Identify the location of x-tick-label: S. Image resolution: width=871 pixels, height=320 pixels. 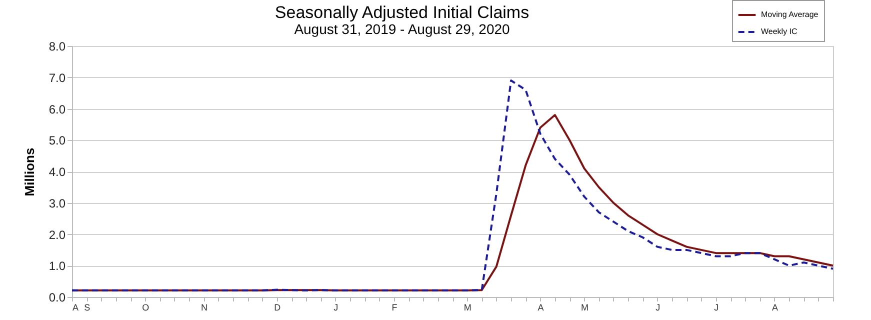
(87, 307).